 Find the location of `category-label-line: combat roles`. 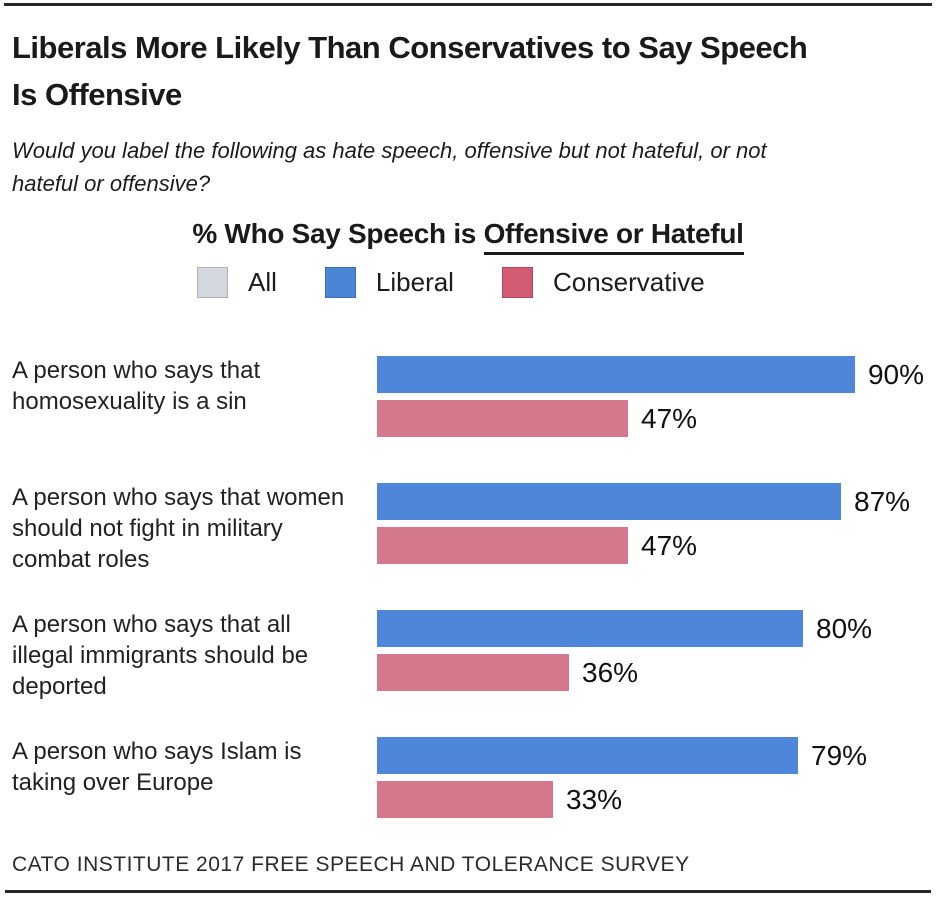

category-label-line: combat roles is located at coordinates (81, 559).